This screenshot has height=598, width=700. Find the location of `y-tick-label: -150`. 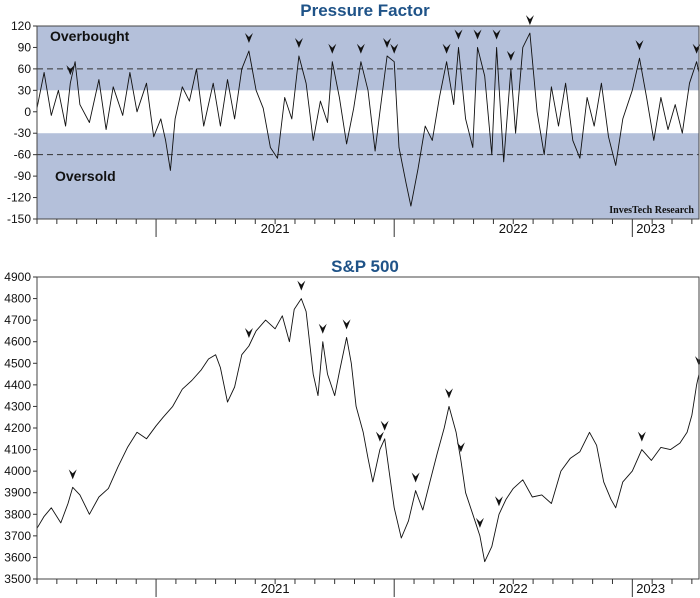

y-tick-label: -150 is located at coordinates (19, 219).